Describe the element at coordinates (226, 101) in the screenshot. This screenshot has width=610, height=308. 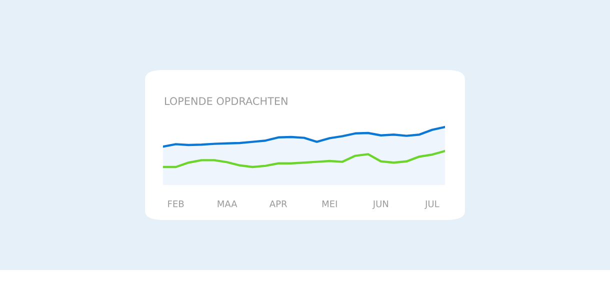
I see `chart-title: LOPENDE OPDRACHTEN` at that location.